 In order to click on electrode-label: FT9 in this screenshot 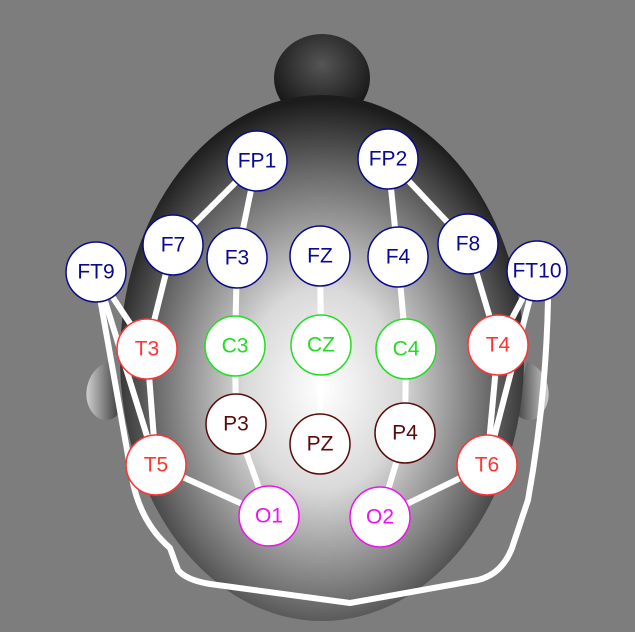, I will do `click(95, 272)`.